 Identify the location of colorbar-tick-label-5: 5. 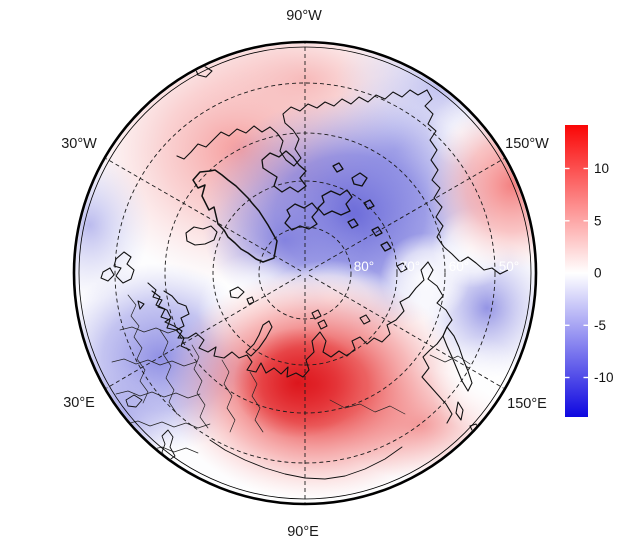
(598, 221).